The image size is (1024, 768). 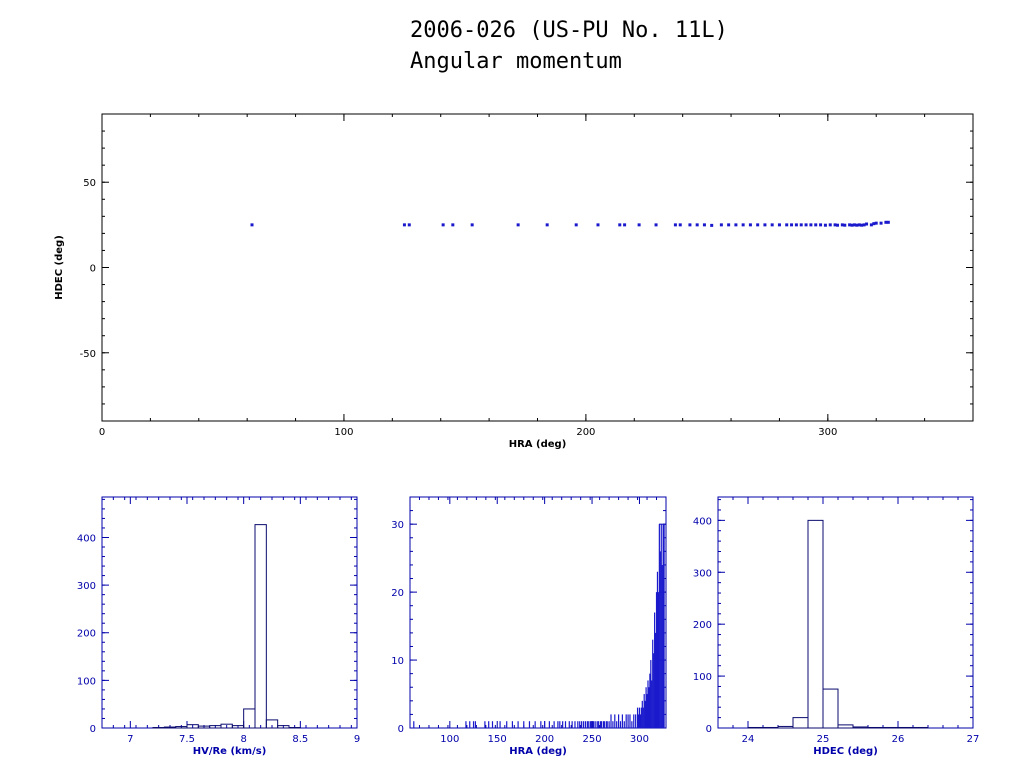 I want to click on x-tick-label: 26, so click(x=898, y=739).